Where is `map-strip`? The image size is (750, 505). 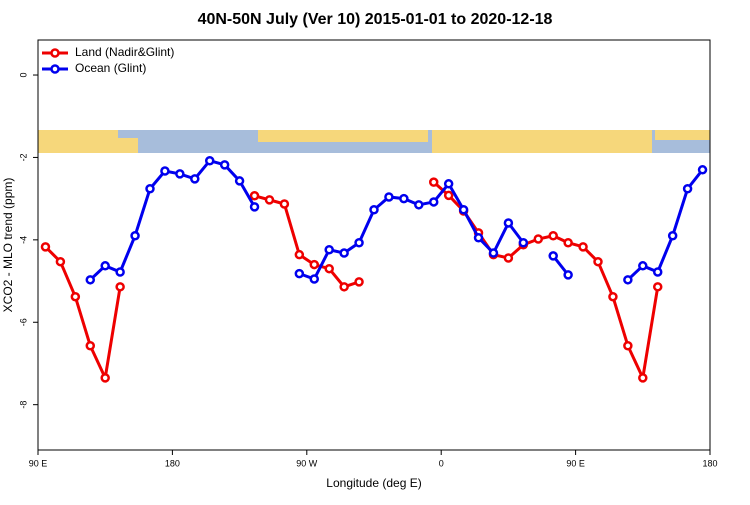 map-strip is located at coordinates (374, 141).